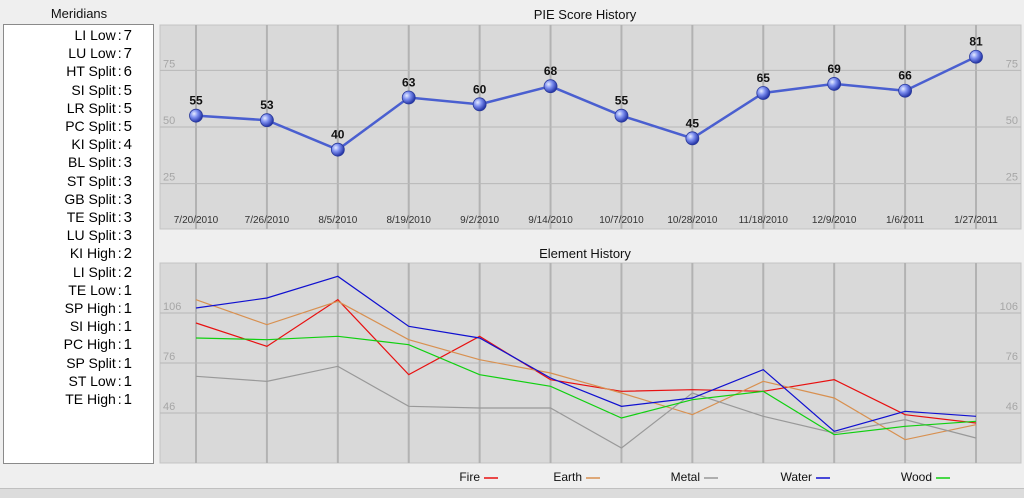 Image resolution: width=1024 pixels, height=498 pixels. Describe the element at coordinates (68, 162) in the screenshot. I see `meridian-row: BL Split:3` at that location.